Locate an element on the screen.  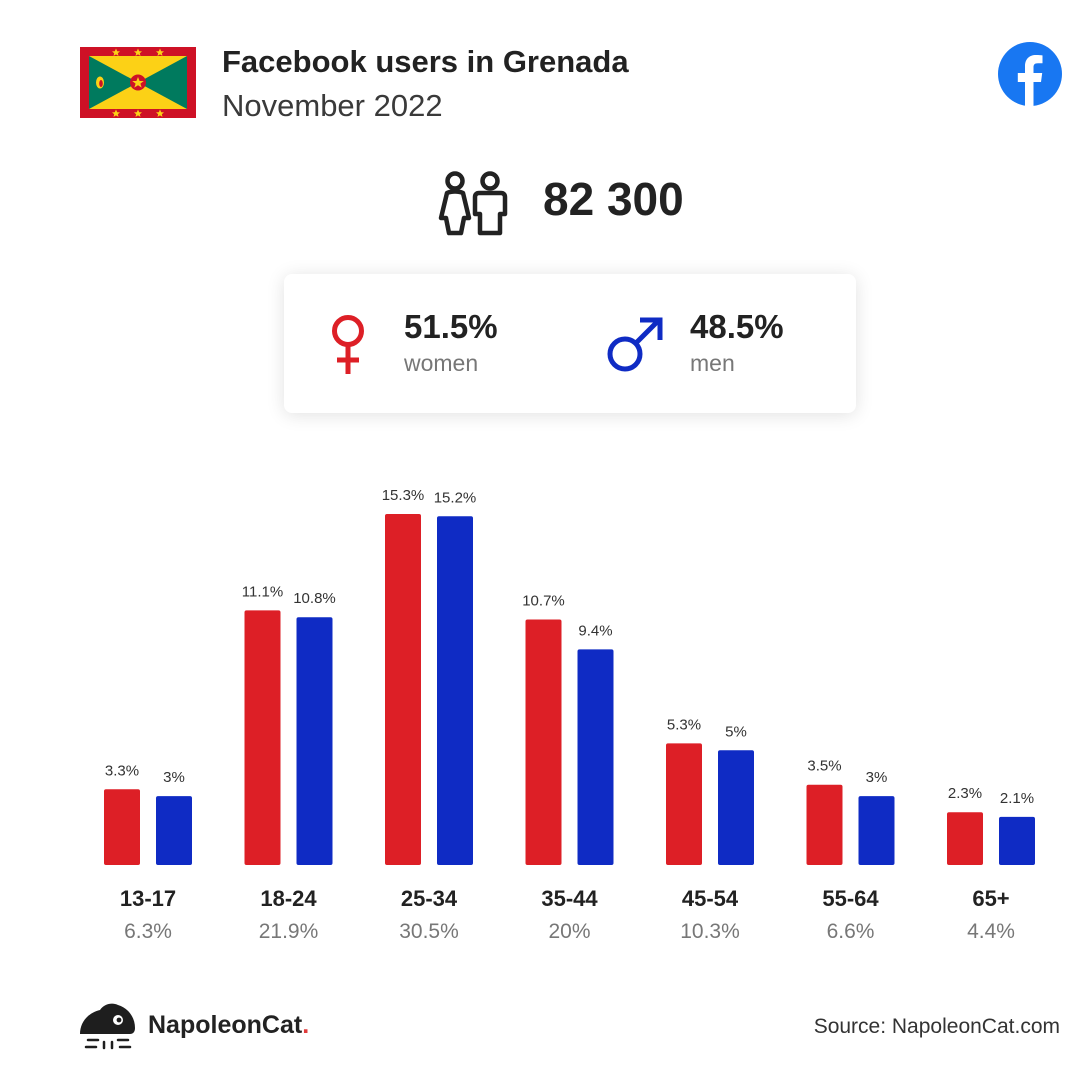
category-label: 25-34 is located at coordinates (429, 898).